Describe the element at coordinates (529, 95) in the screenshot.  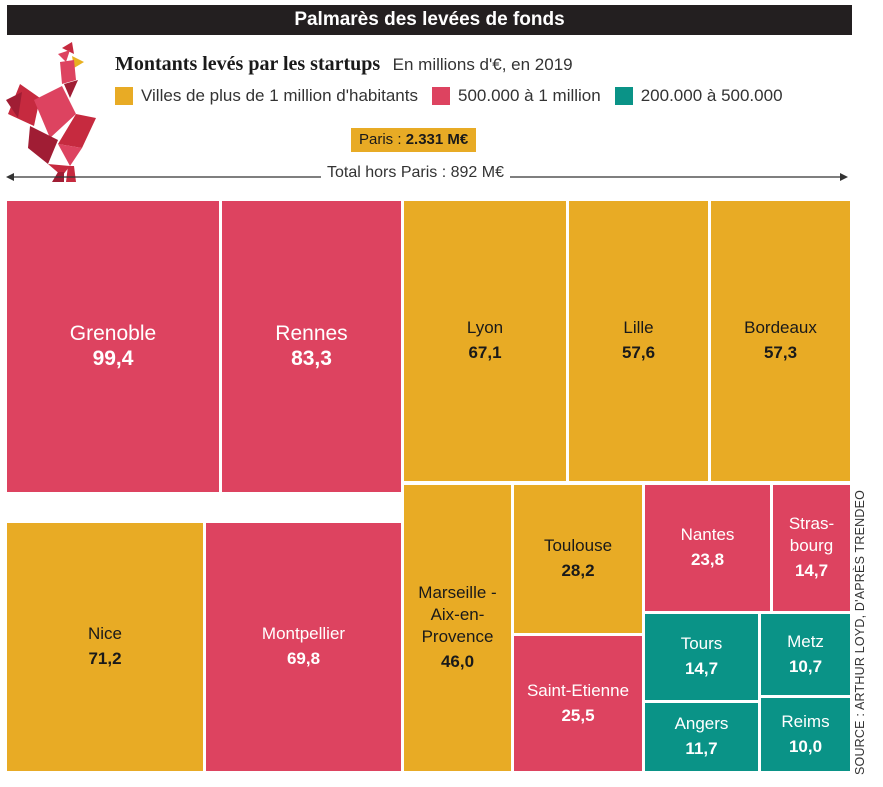
I see `legend-label: 500.000 à 1 million` at that location.